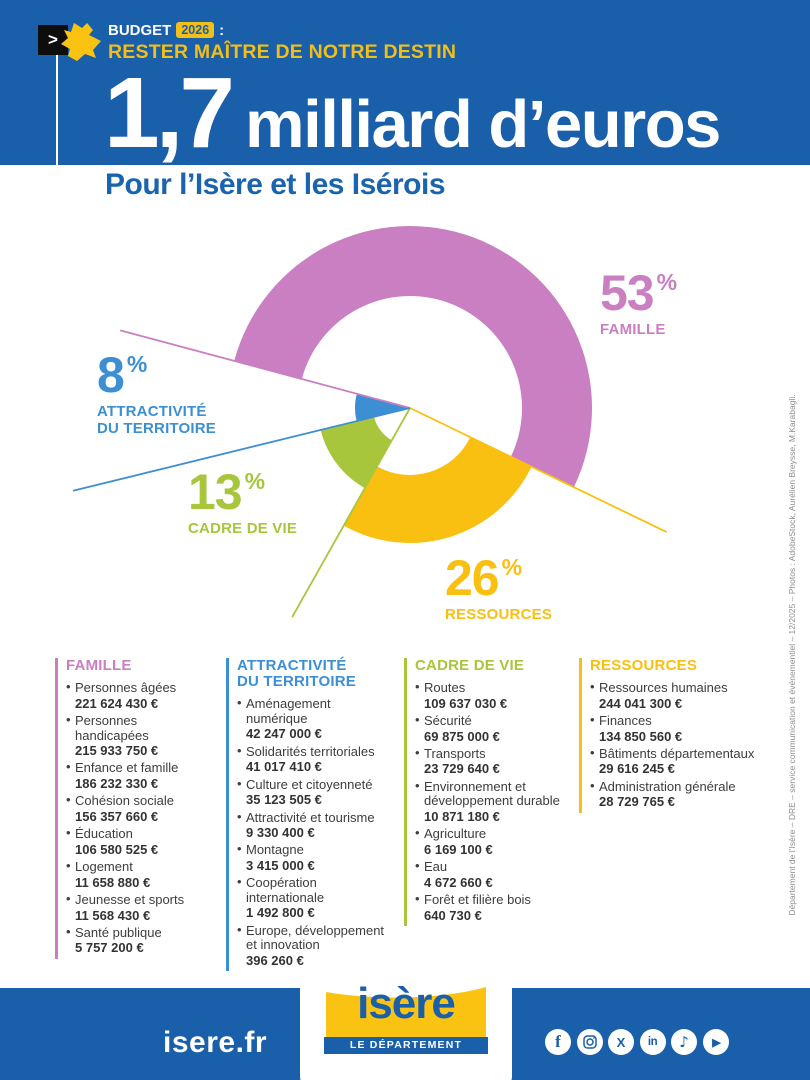  What do you see at coordinates (445, 688) in the screenshot?
I see `item-label: Routes` at bounding box center [445, 688].